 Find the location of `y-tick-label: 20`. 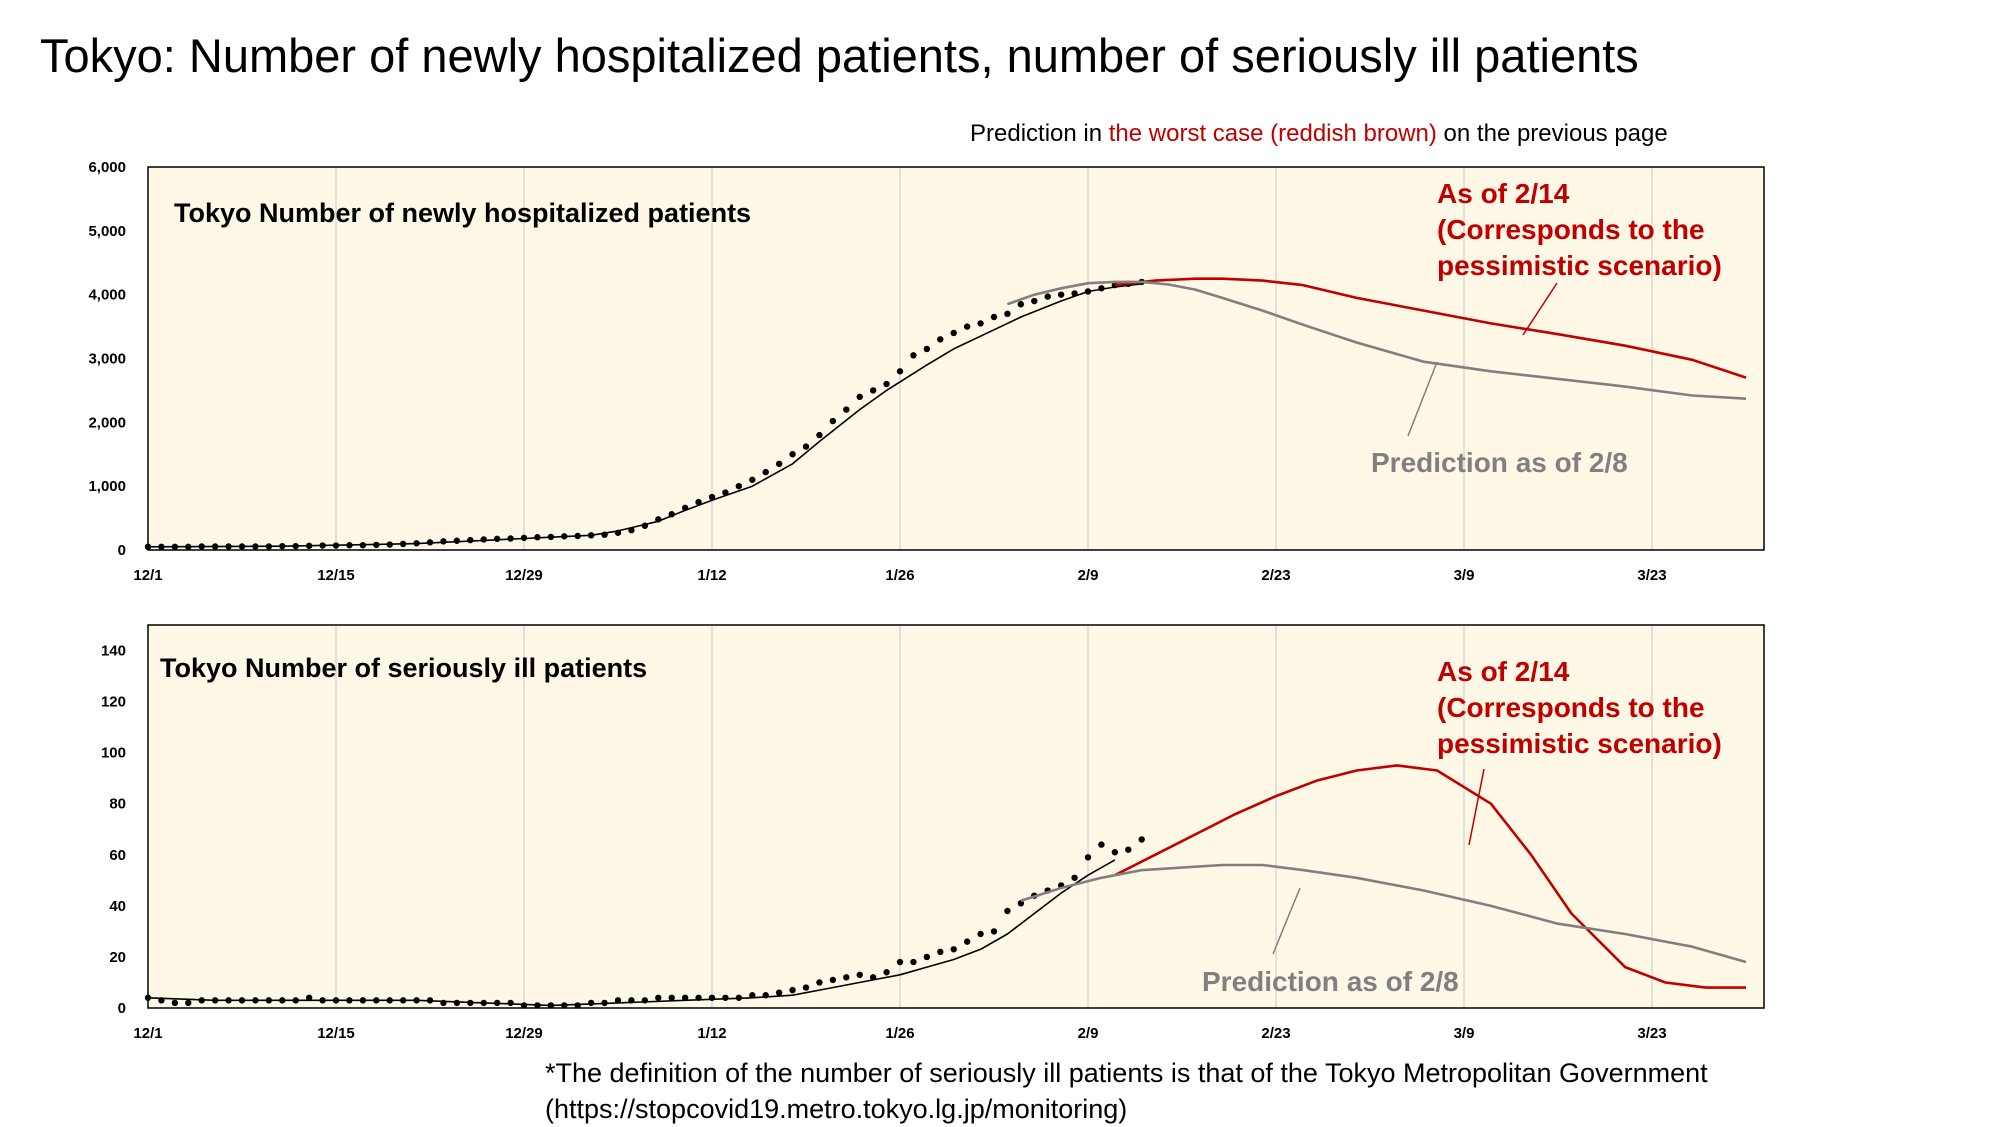

y-tick-label: 20 is located at coordinates (117, 957).